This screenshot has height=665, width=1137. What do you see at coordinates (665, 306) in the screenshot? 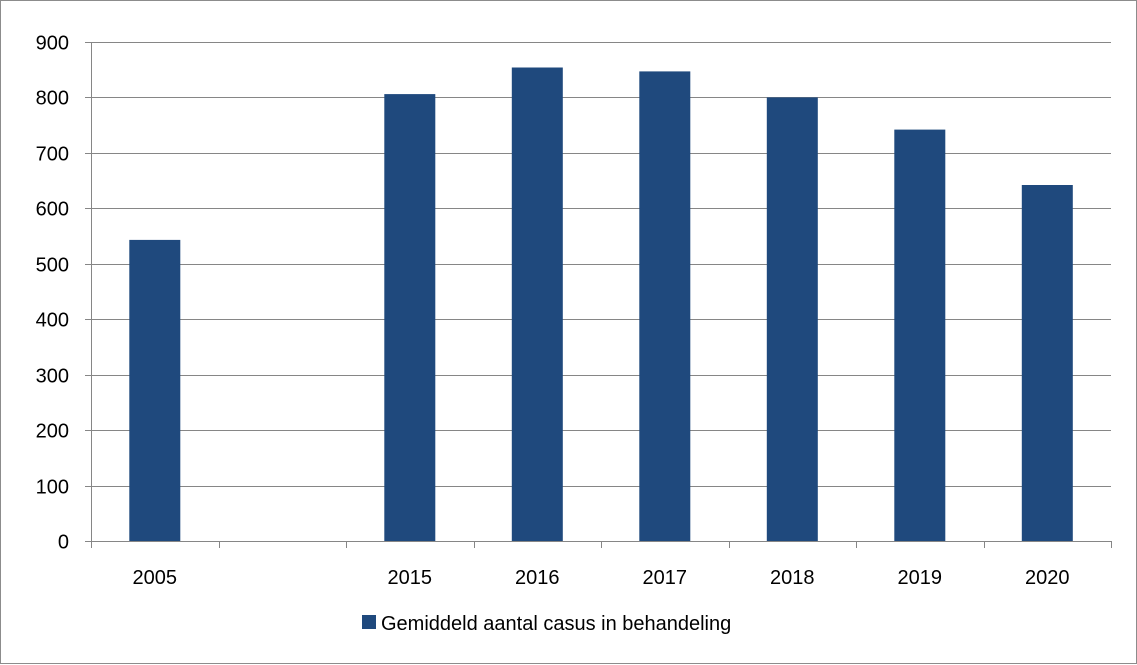
I see `bar-2017` at bounding box center [665, 306].